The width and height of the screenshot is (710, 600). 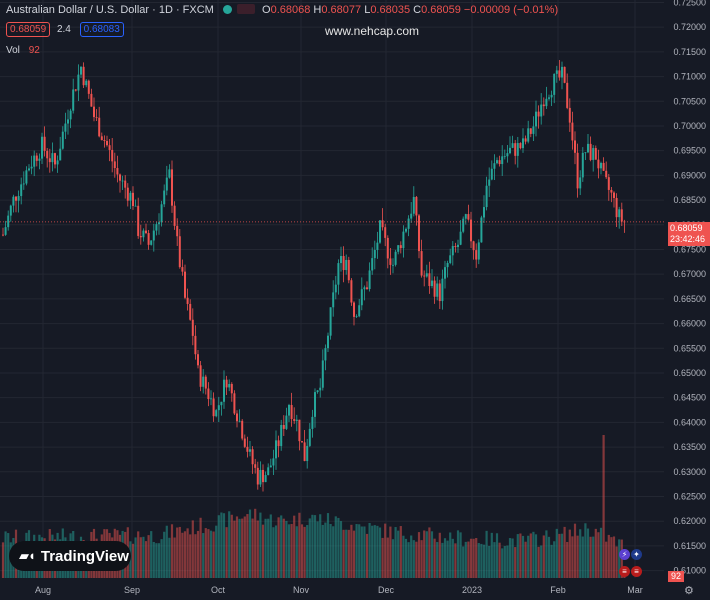 What do you see at coordinates (245, 9) in the screenshot?
I see `eye-icon` at bounding box center [245, 9].